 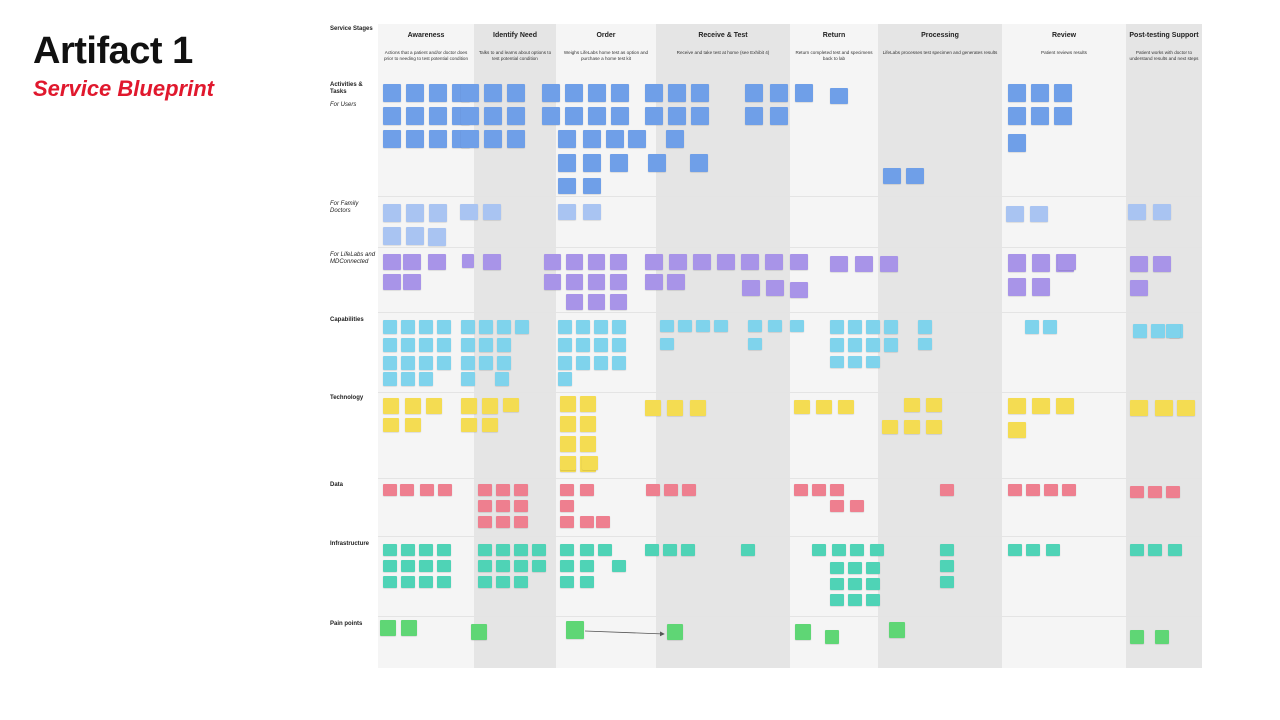 What do you see at coordinates (1064, 346) in the screenshot?
I see `stage-column-review-bg` at bounding box center [1064, 346].